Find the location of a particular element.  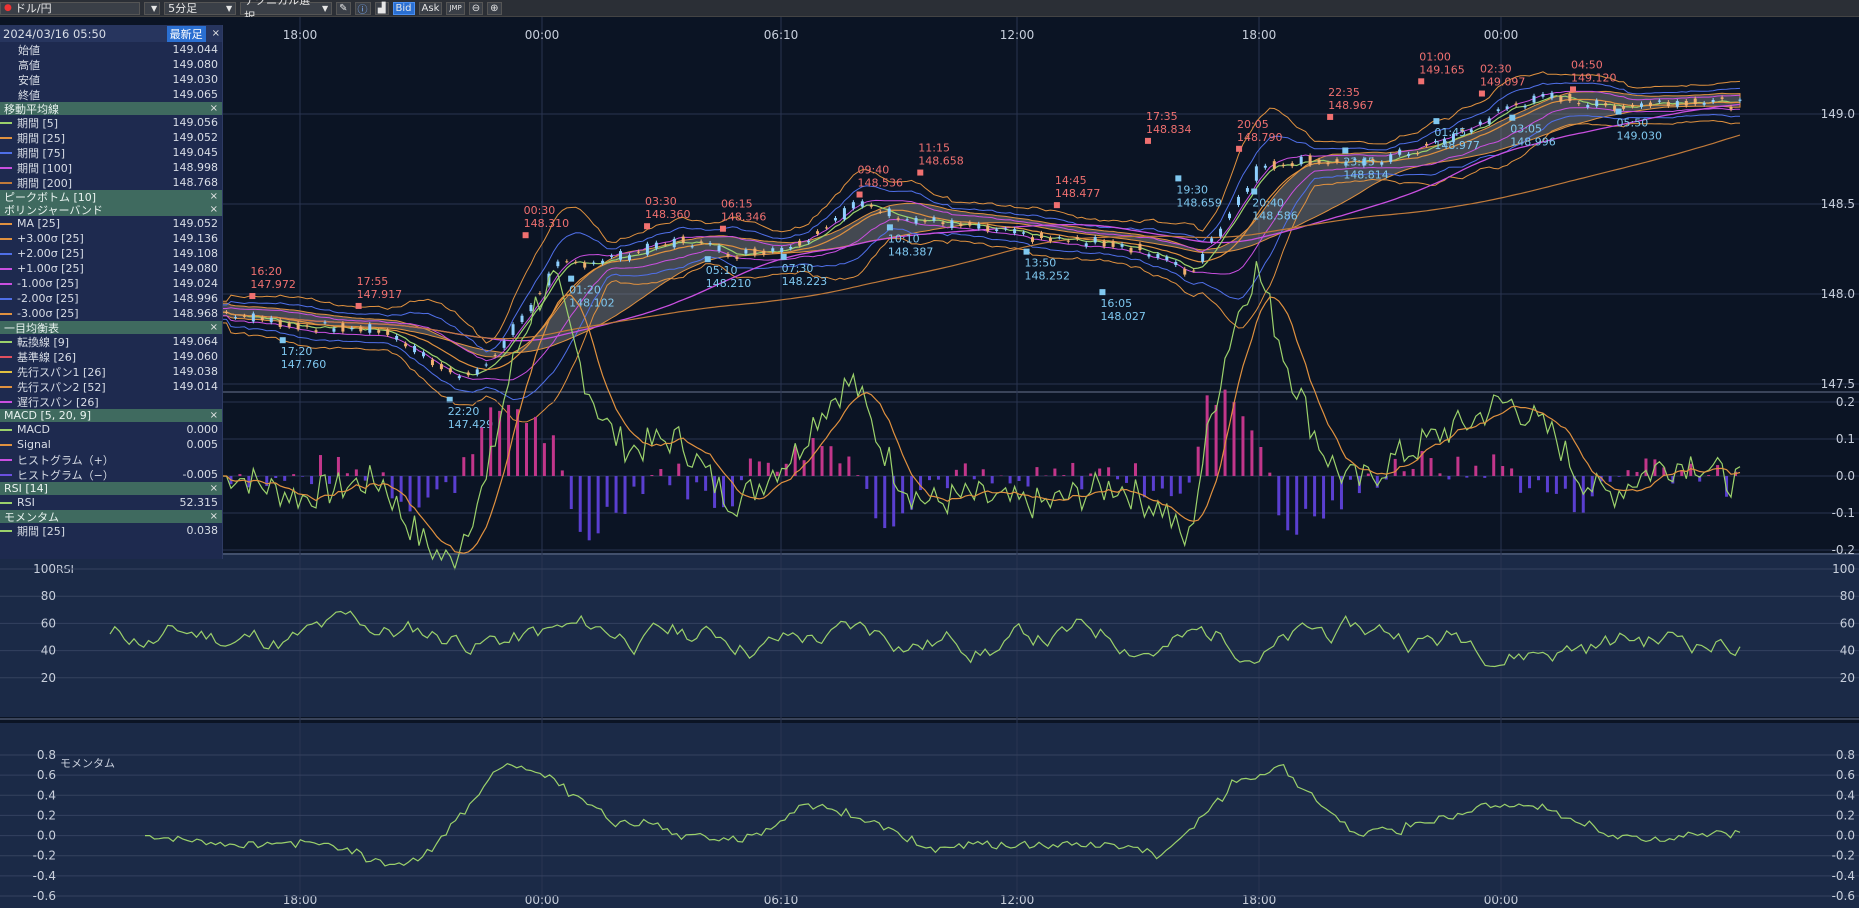

macd-axis-label: 0.2 is located at coordinates (1845, 402).